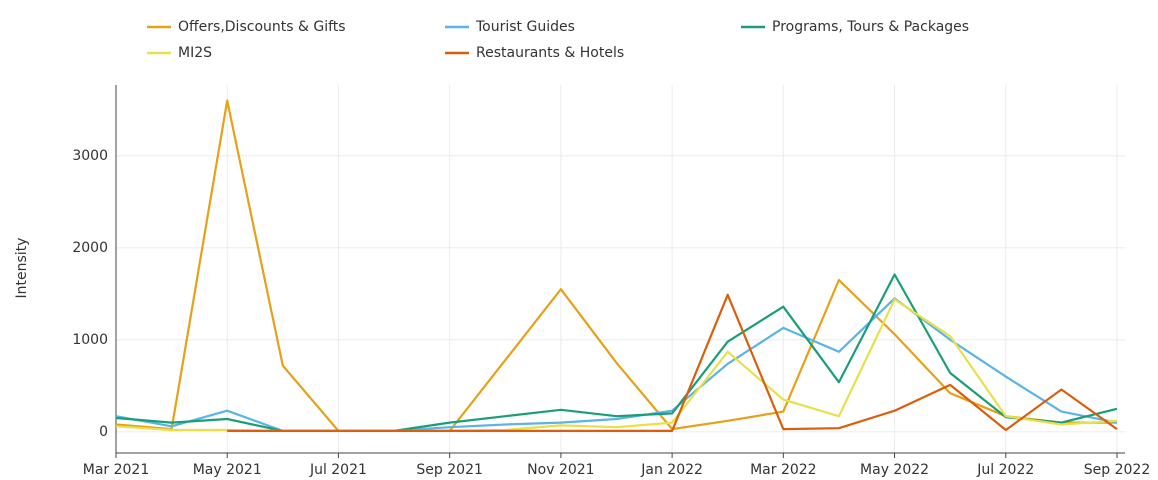  What do you see at coordinates (870, 27) in the screenshot?
I see `legend-label: Programs, Tours & Packages` at bounding box center [870, 27].